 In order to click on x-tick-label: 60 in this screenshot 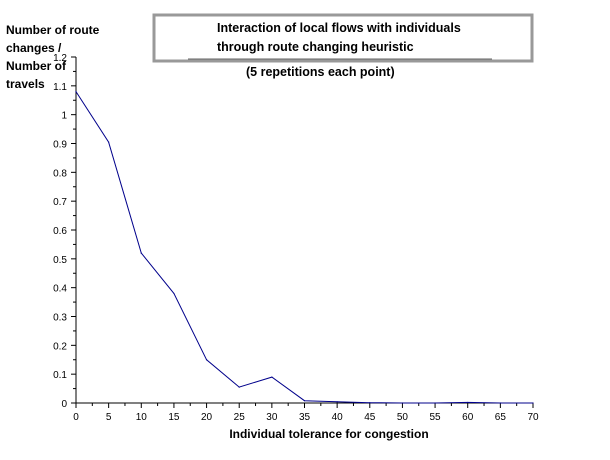, I will do `click(468, 417)`.